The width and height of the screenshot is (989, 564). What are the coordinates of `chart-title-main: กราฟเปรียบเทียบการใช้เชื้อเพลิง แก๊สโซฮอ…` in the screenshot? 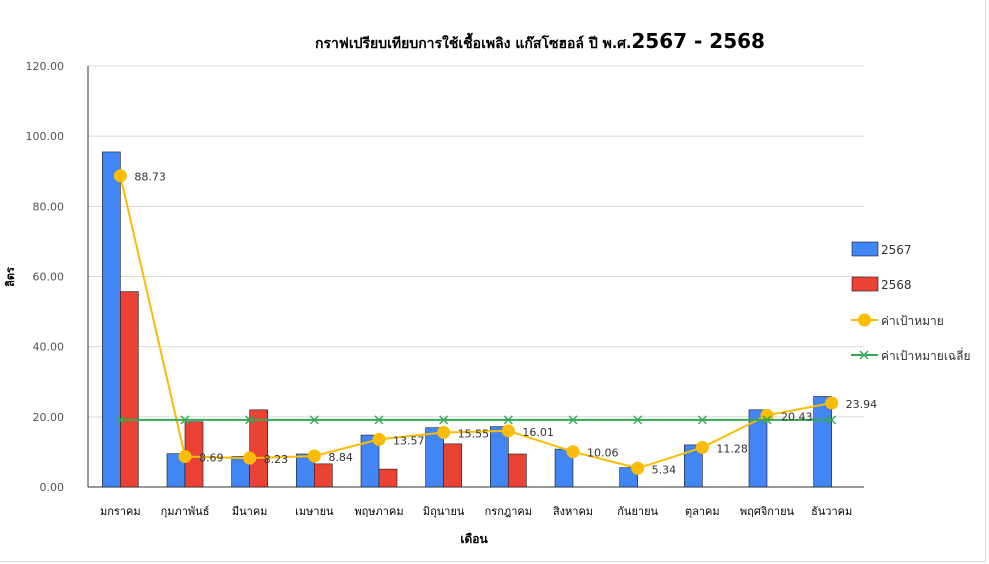 It's located at (473, 42).